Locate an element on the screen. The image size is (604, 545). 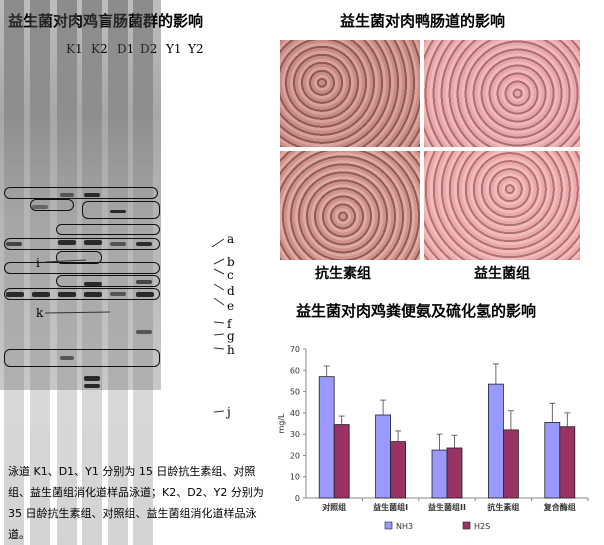
photo-antibiotic-top is located at coordinates (350, 93).